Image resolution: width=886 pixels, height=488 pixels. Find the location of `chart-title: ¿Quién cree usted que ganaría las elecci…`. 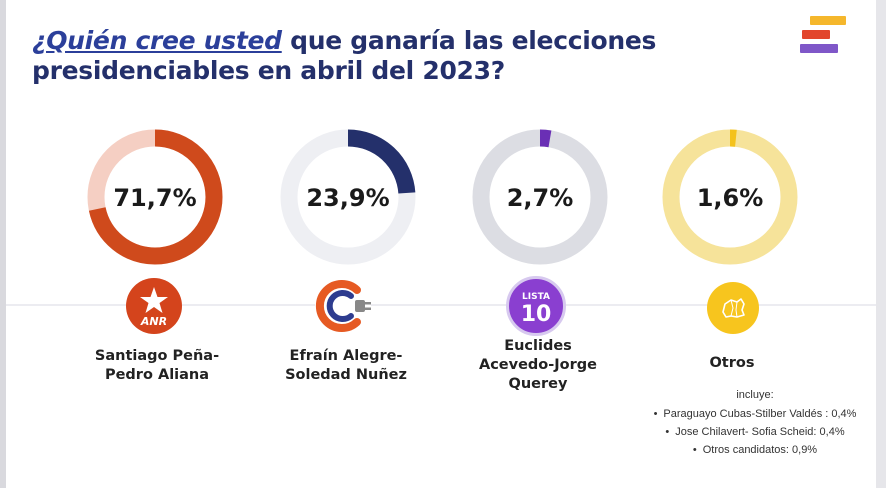

chart-title: ¿Quién cree usted que ganaría las elecci… is located at coordinates (382, 56).